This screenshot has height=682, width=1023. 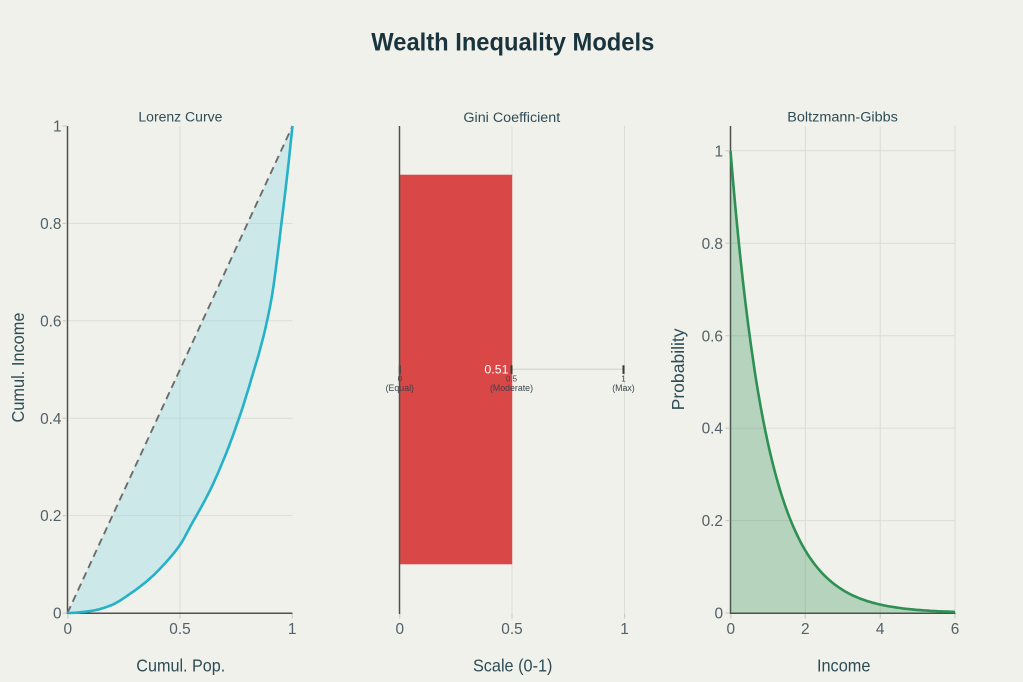 What do you see at coordinates (955, 629) in the screenshot?
I see `svg-text: 6` at bounding box center [955, 629].